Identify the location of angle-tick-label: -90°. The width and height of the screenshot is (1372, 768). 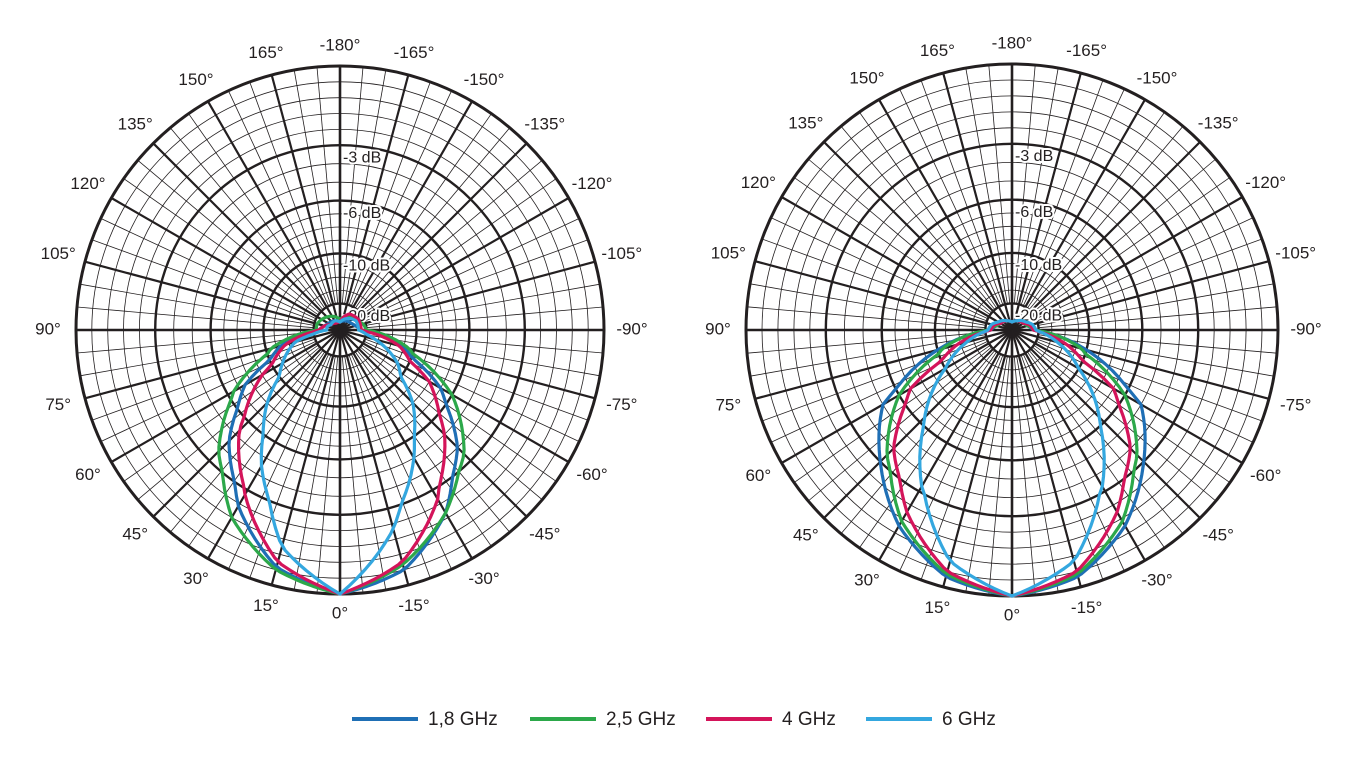
(631, 328).